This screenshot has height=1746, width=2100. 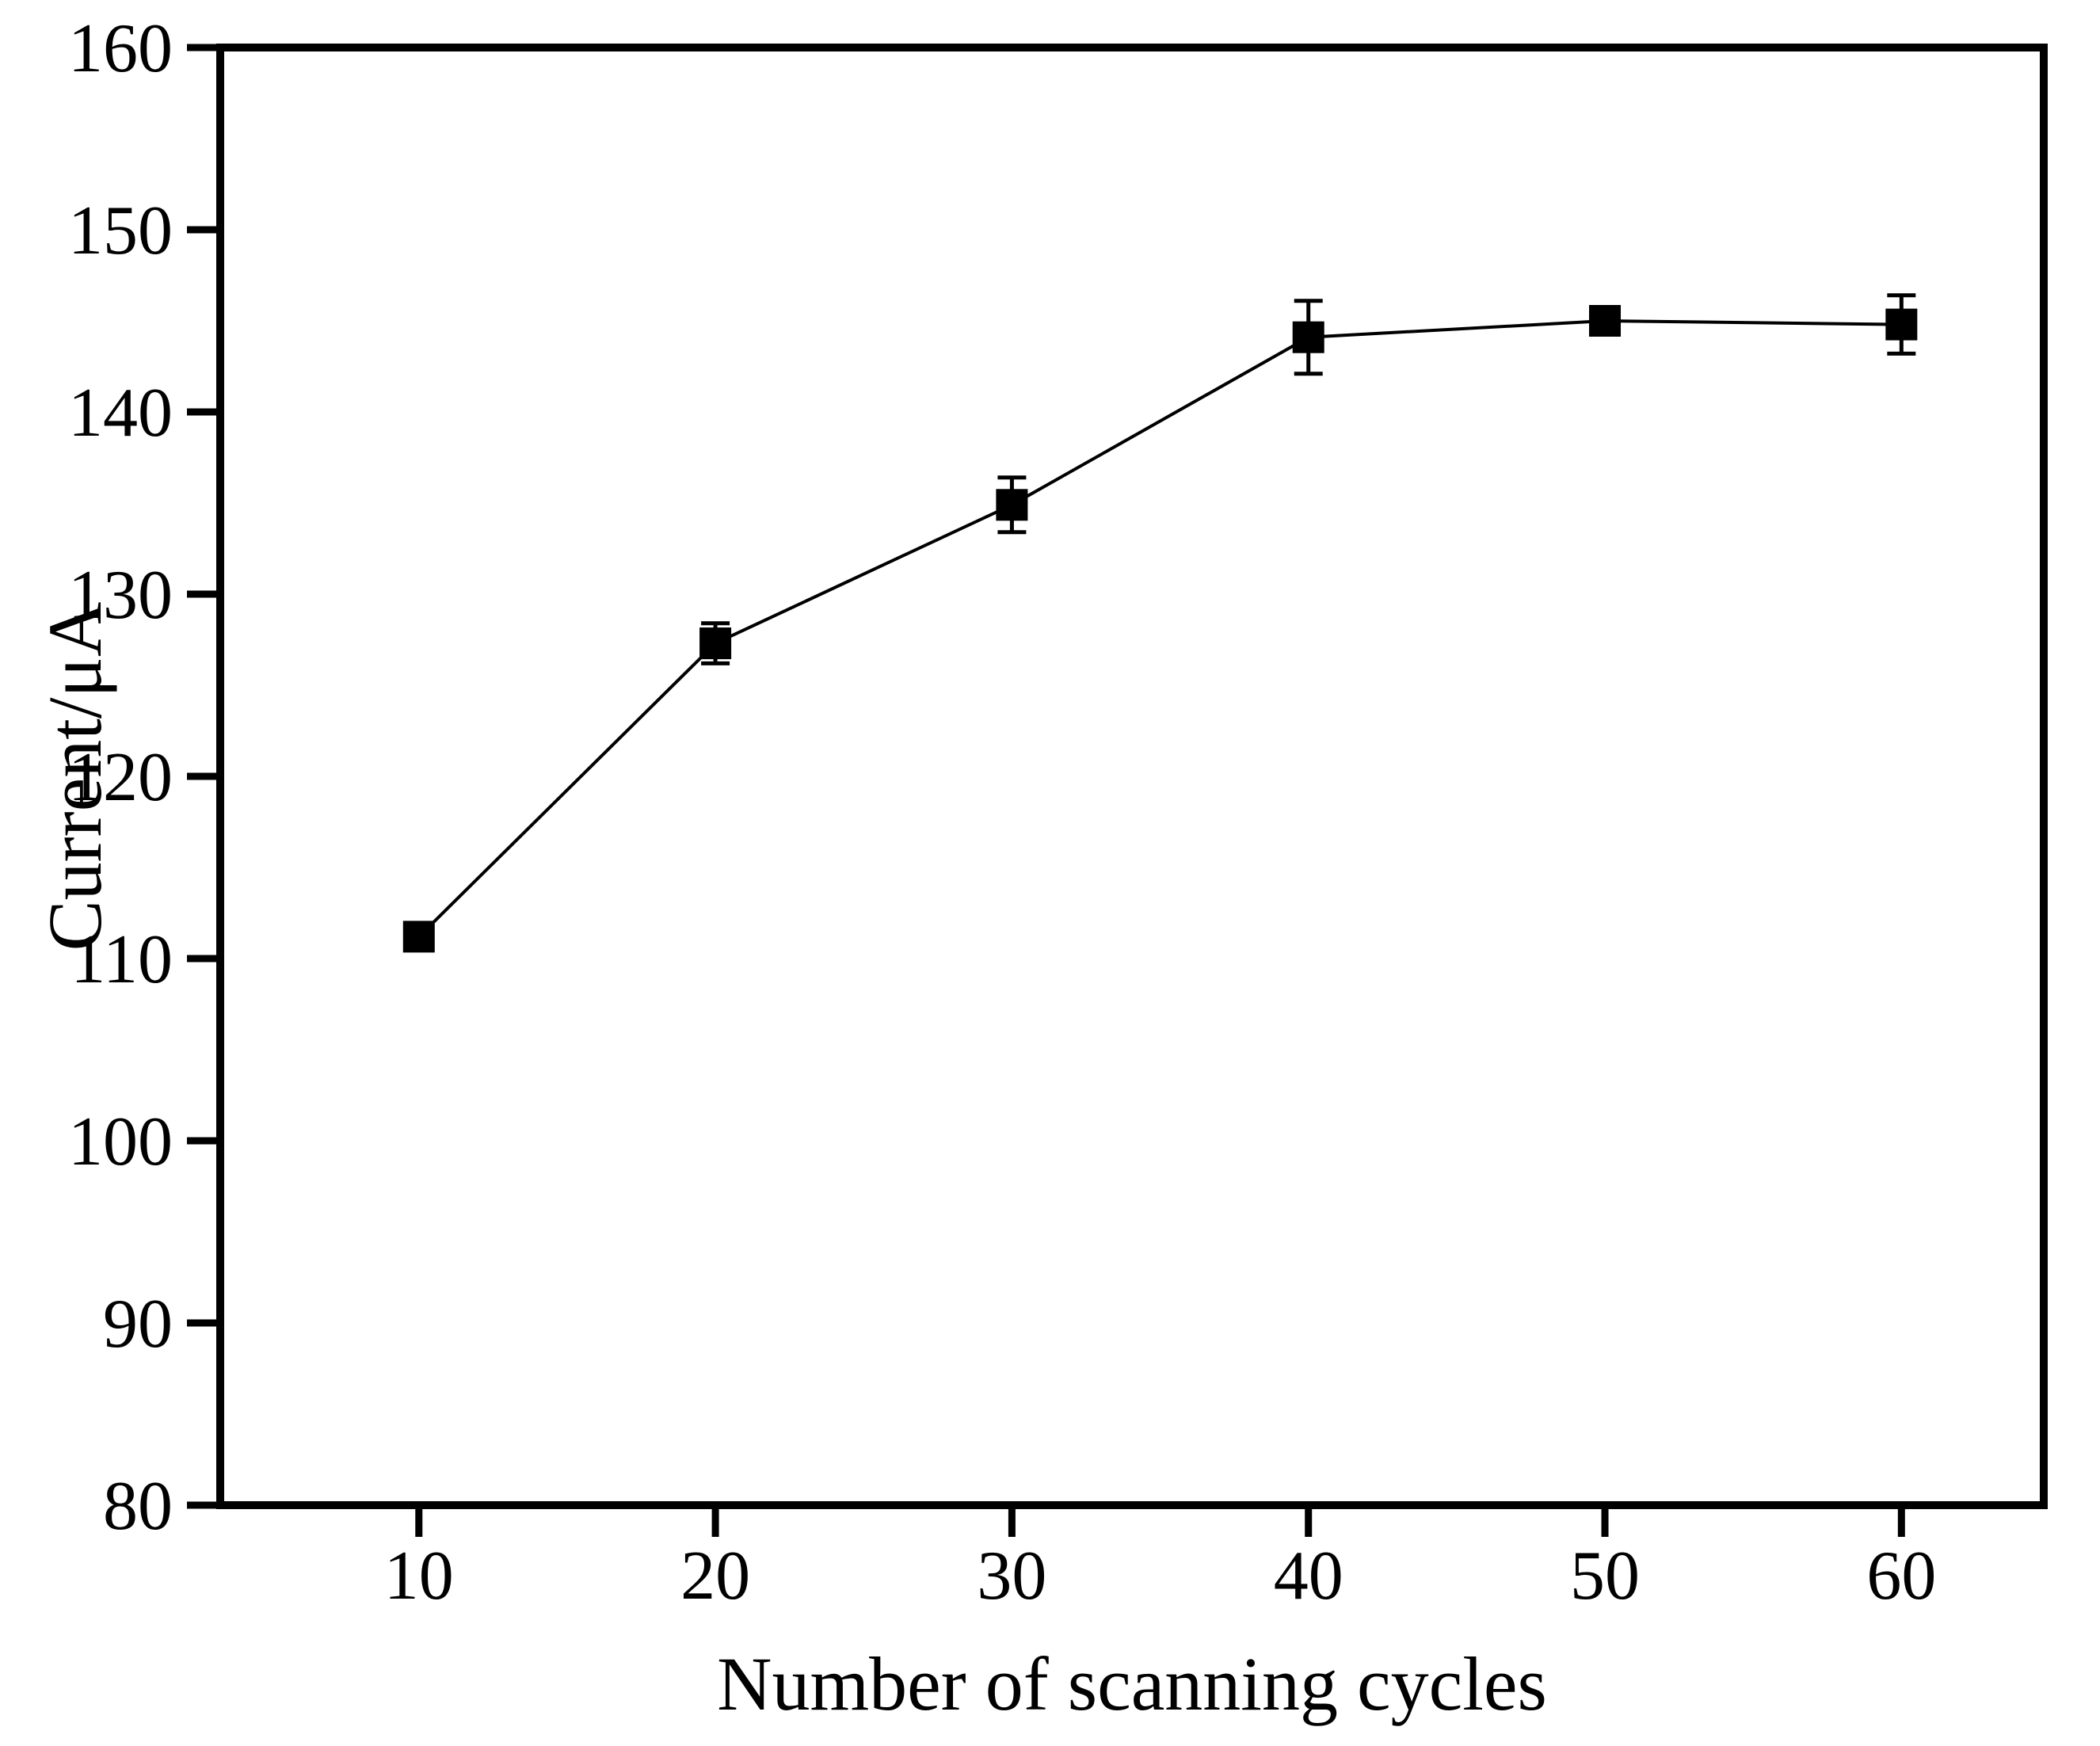 What do you see at coordinates (120, 48) in the screenshot?
I see `y-tick-label: 160` at bounding box center [120, 48].